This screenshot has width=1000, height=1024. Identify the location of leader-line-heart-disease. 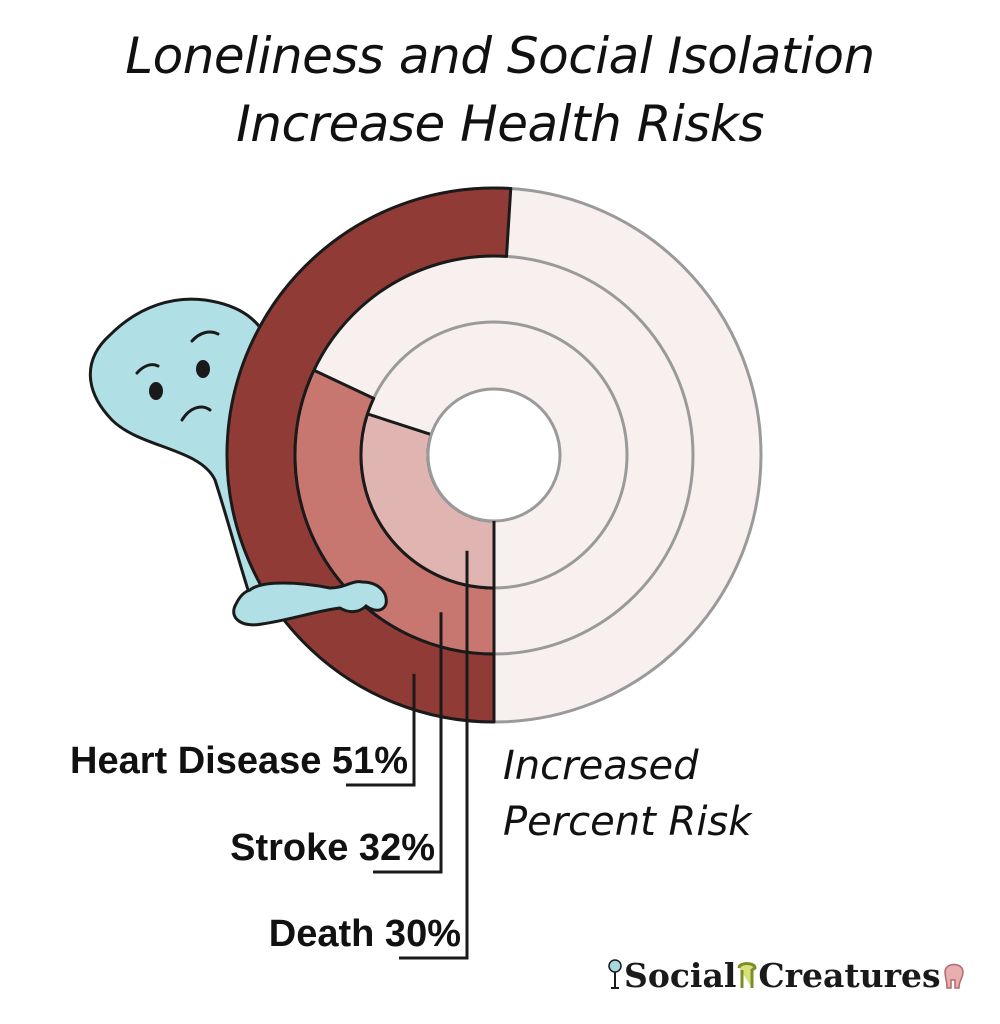
(381, 730).